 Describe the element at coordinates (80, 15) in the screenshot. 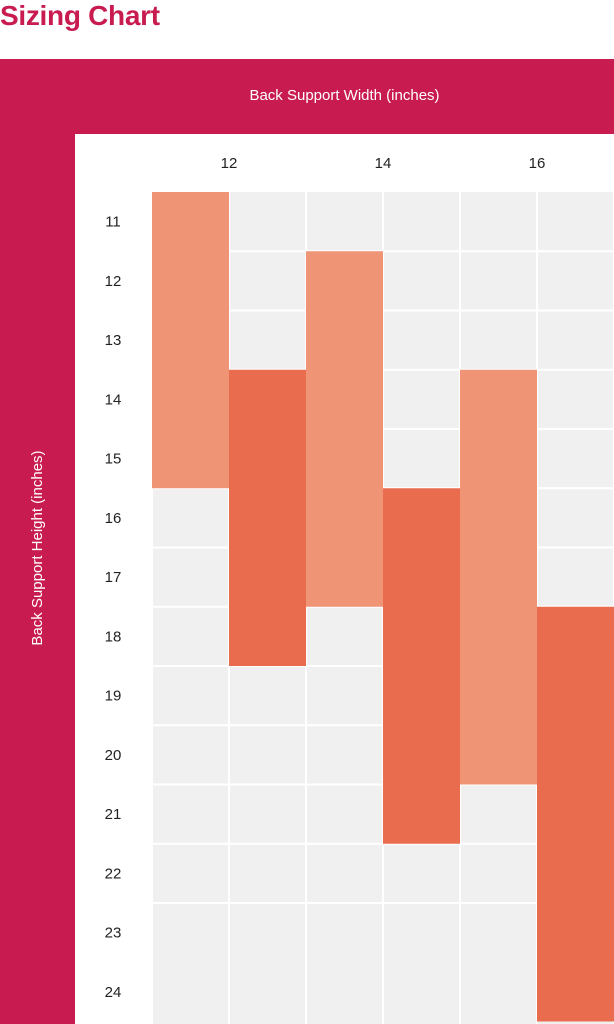

I see `chart-title: Sizing Chart` at that location.